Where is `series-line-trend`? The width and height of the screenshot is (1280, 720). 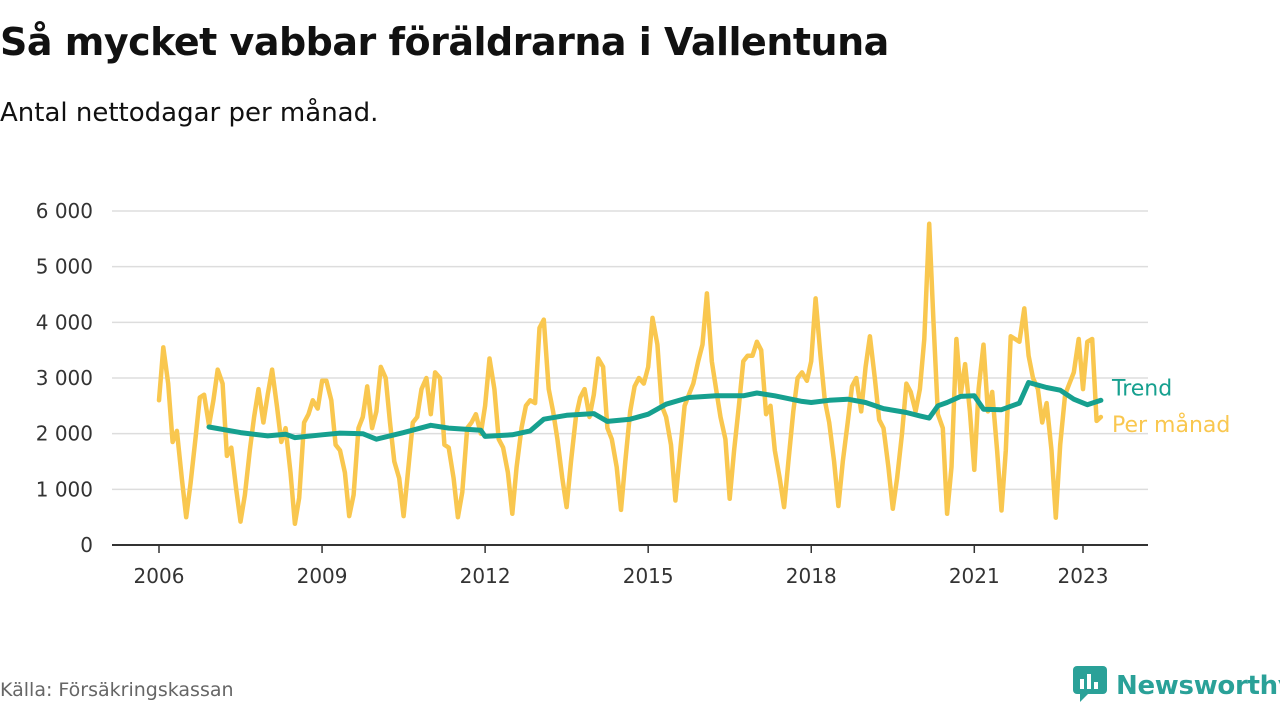 series-line-trend is located at coordinates (655, 411).